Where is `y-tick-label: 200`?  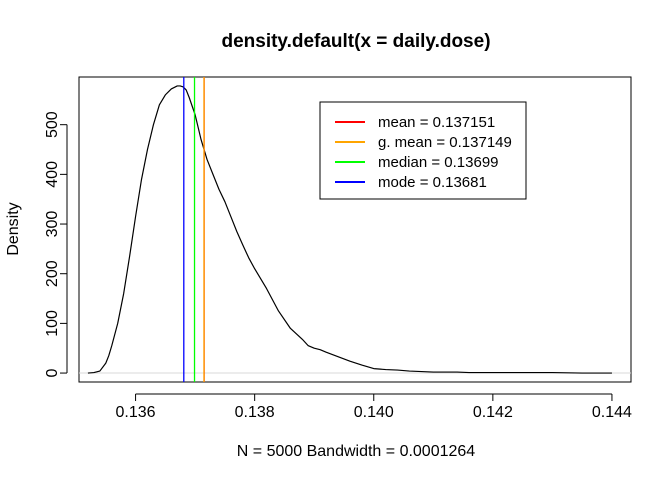 y-tick-label: 200 is located at coordinates (52, 273).